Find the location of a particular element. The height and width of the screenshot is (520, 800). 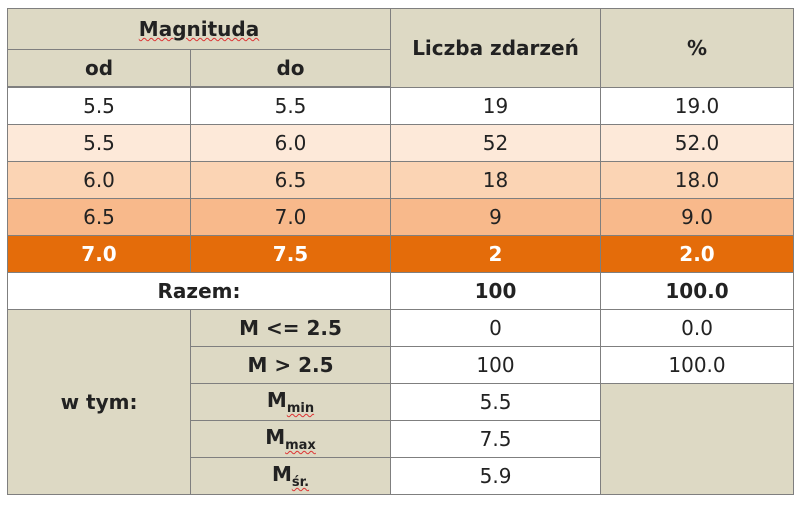

header-row: od do is located at coordinates (400, 68).